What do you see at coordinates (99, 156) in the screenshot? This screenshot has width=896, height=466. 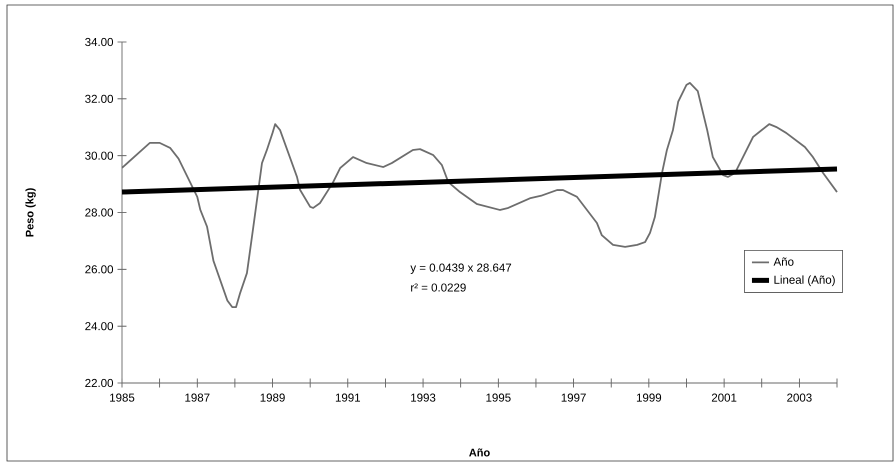 I see `y-tick-label: 30.00` at bounding box center [99, 156].